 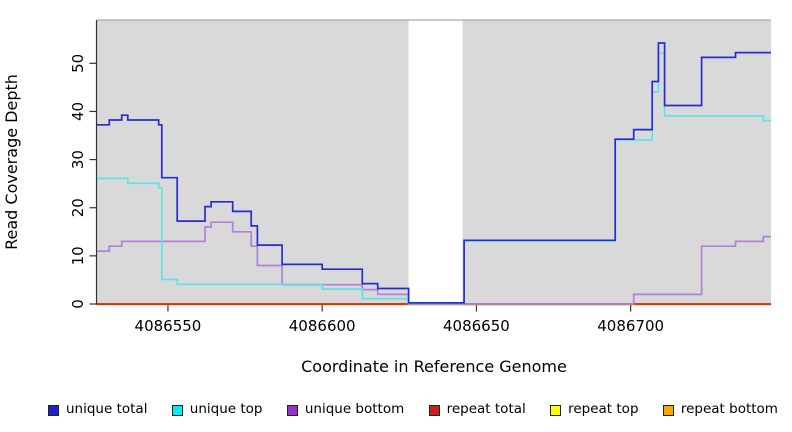 I want to click on legend-item-unique-top: unique top, so click(x=217, y=409).